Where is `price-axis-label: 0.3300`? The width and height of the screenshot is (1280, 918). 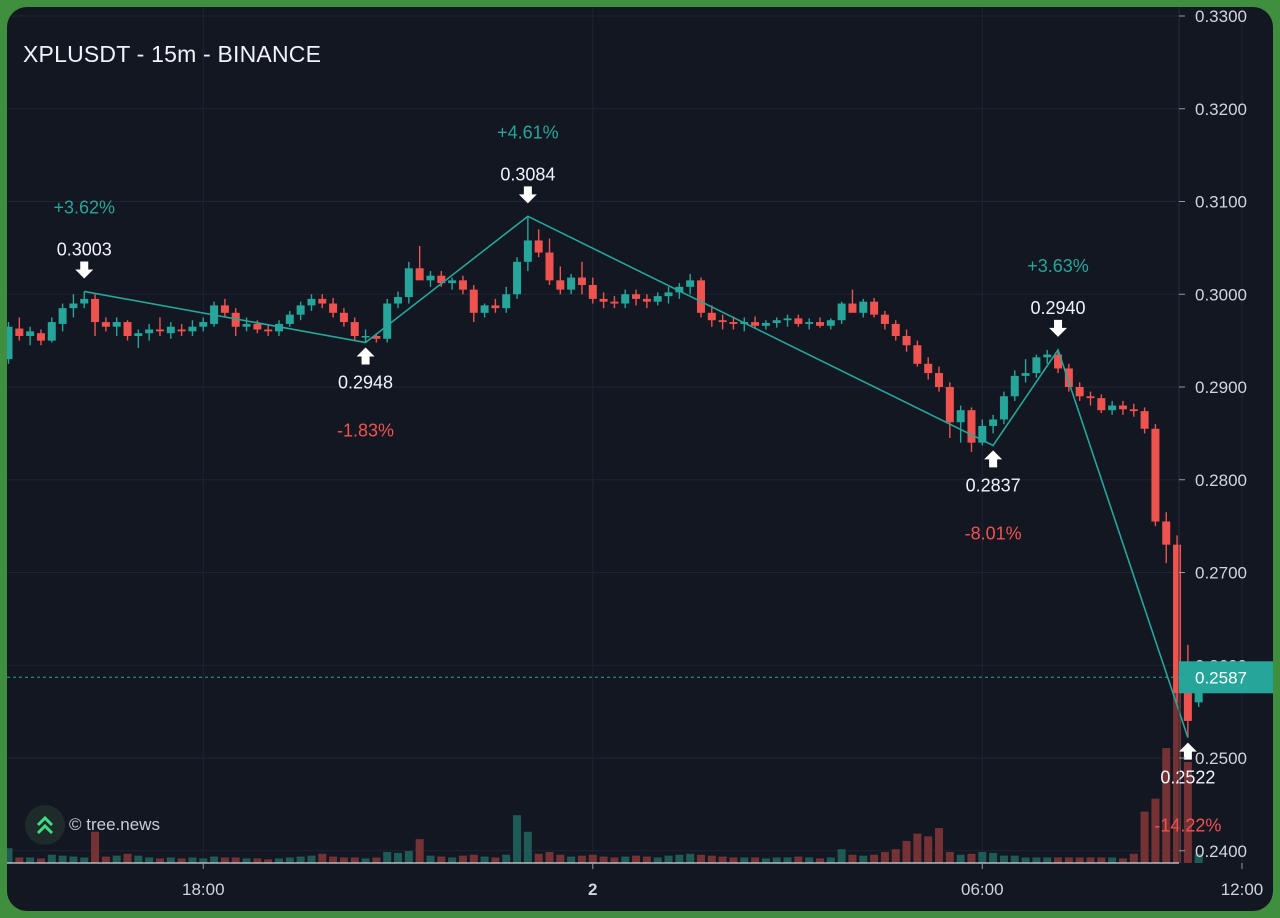
price-axis-label: 0.3300 is located at coordinates (1221, 16).